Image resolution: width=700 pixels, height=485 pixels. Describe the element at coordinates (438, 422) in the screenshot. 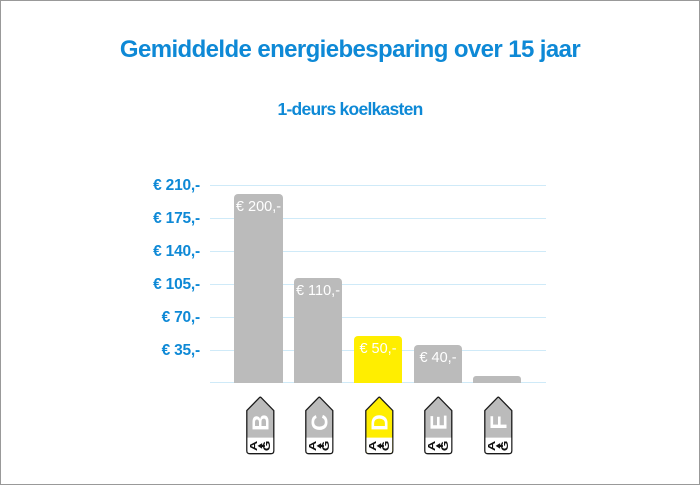

I see `svg-text: E` at that location.